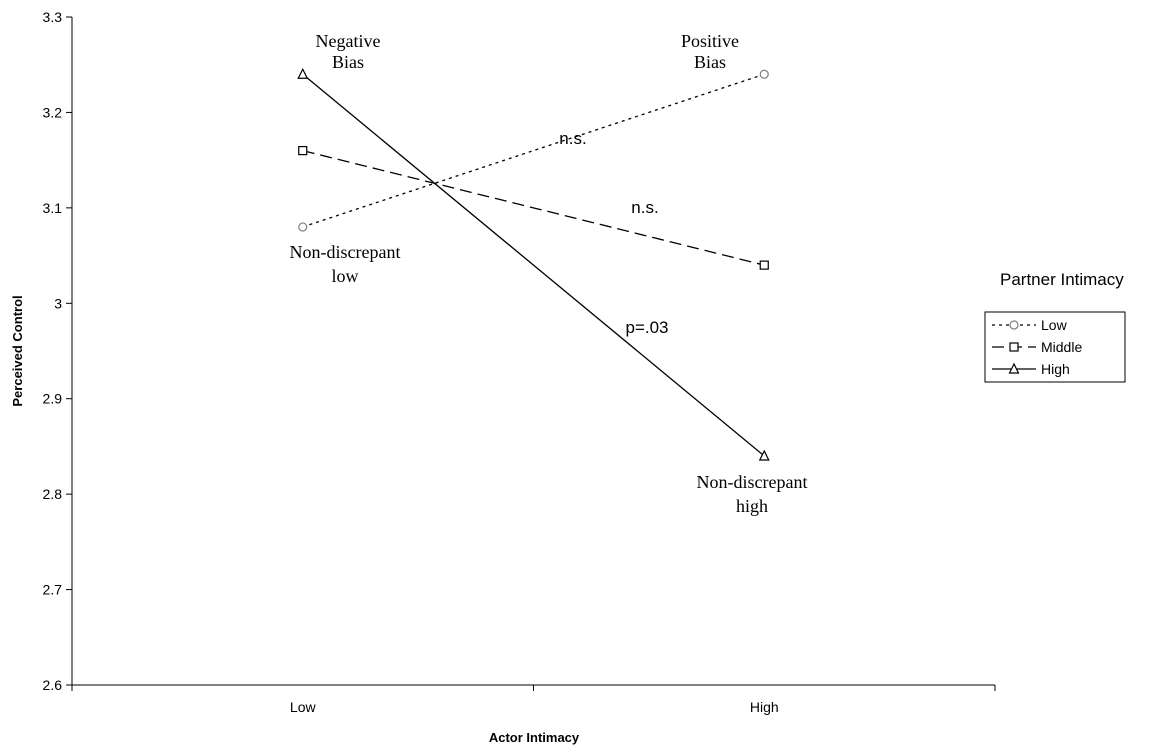 The image size is (1164, 753). Describe the element at coordinates (345, 252) in the screenshot. I see `annotation-nondiscrepant-low-line1: Non-discrepant` at that location.